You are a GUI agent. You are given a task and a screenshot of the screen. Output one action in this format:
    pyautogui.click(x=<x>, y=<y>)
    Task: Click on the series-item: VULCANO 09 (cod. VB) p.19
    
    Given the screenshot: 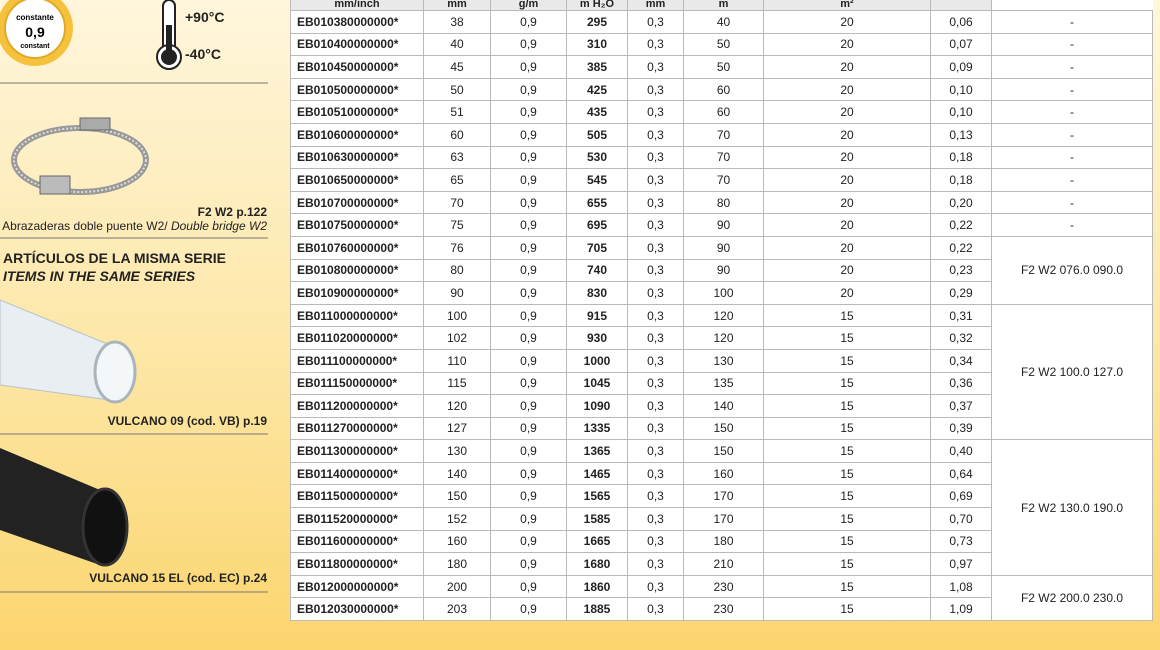 What is the action you would take?
    pyautogui.click(x=188, y=421)
    